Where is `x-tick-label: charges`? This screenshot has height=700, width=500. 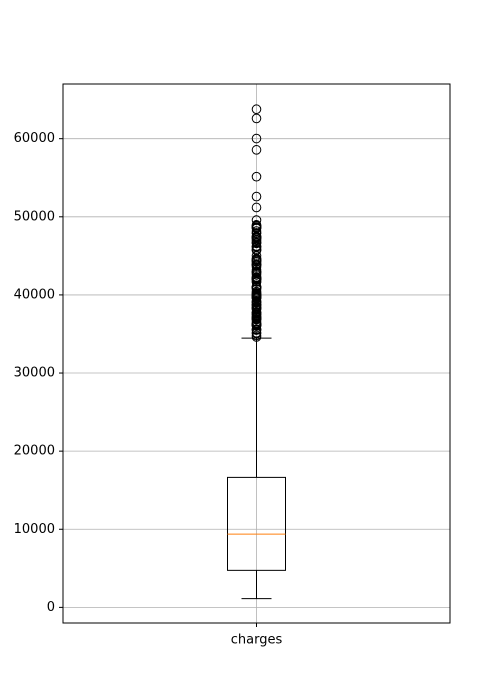
x-tick-label: charges is located at coordinates (257, 640).